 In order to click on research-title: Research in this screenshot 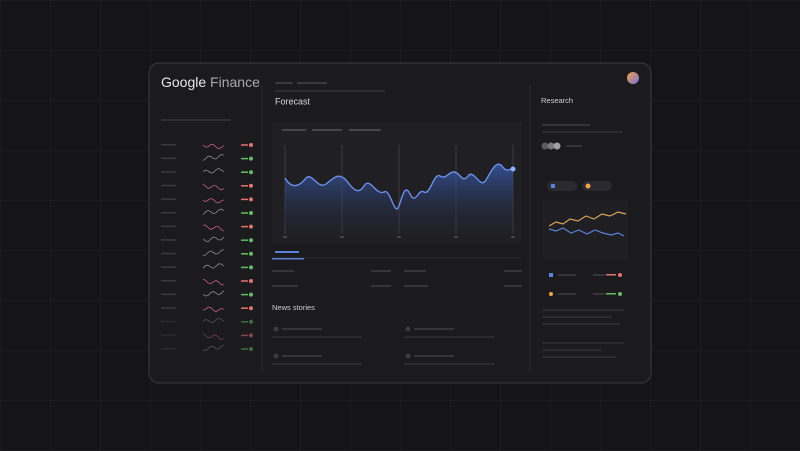, I will do `click(557, 100)`.